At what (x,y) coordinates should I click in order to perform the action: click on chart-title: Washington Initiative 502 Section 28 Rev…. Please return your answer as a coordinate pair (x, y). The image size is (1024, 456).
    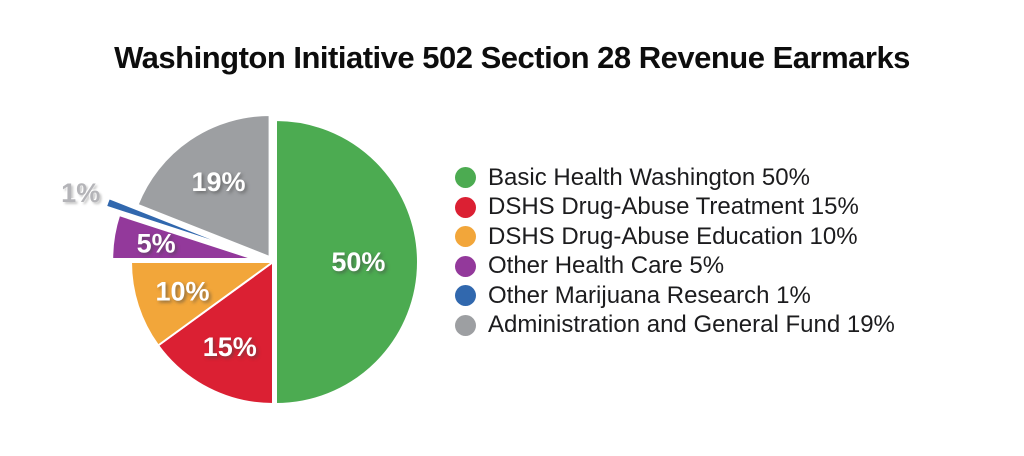
    Looking at the image, I should click on (512, 57).